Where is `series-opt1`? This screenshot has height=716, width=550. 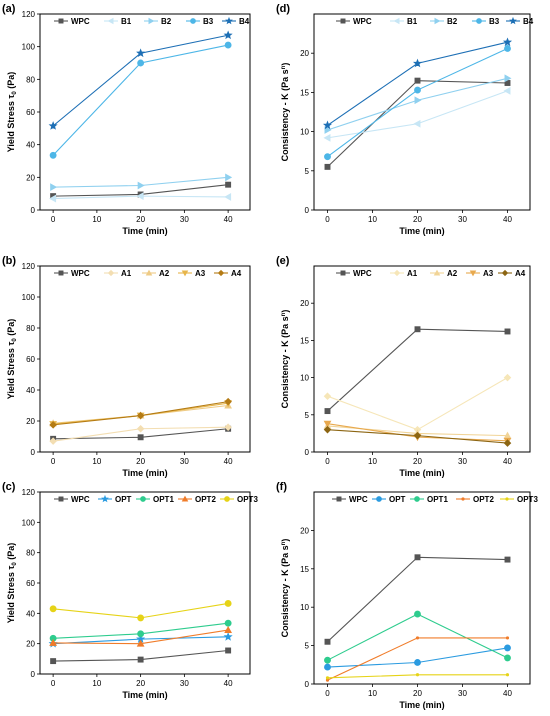
series-opt1 is located at coordinates (417, 637).